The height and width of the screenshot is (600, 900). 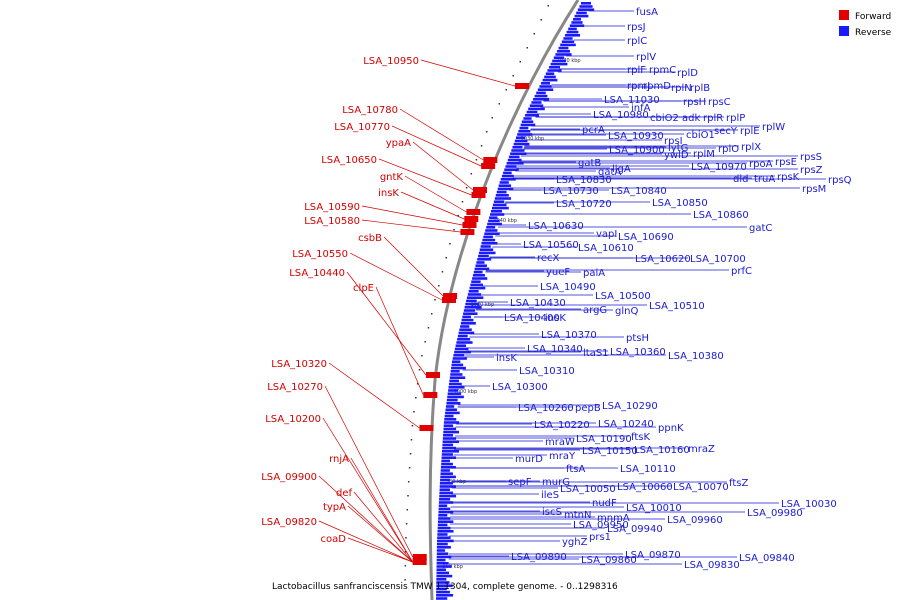 I want to click on forward-gene-label: LSA_10440, so click(x=317, y=273).